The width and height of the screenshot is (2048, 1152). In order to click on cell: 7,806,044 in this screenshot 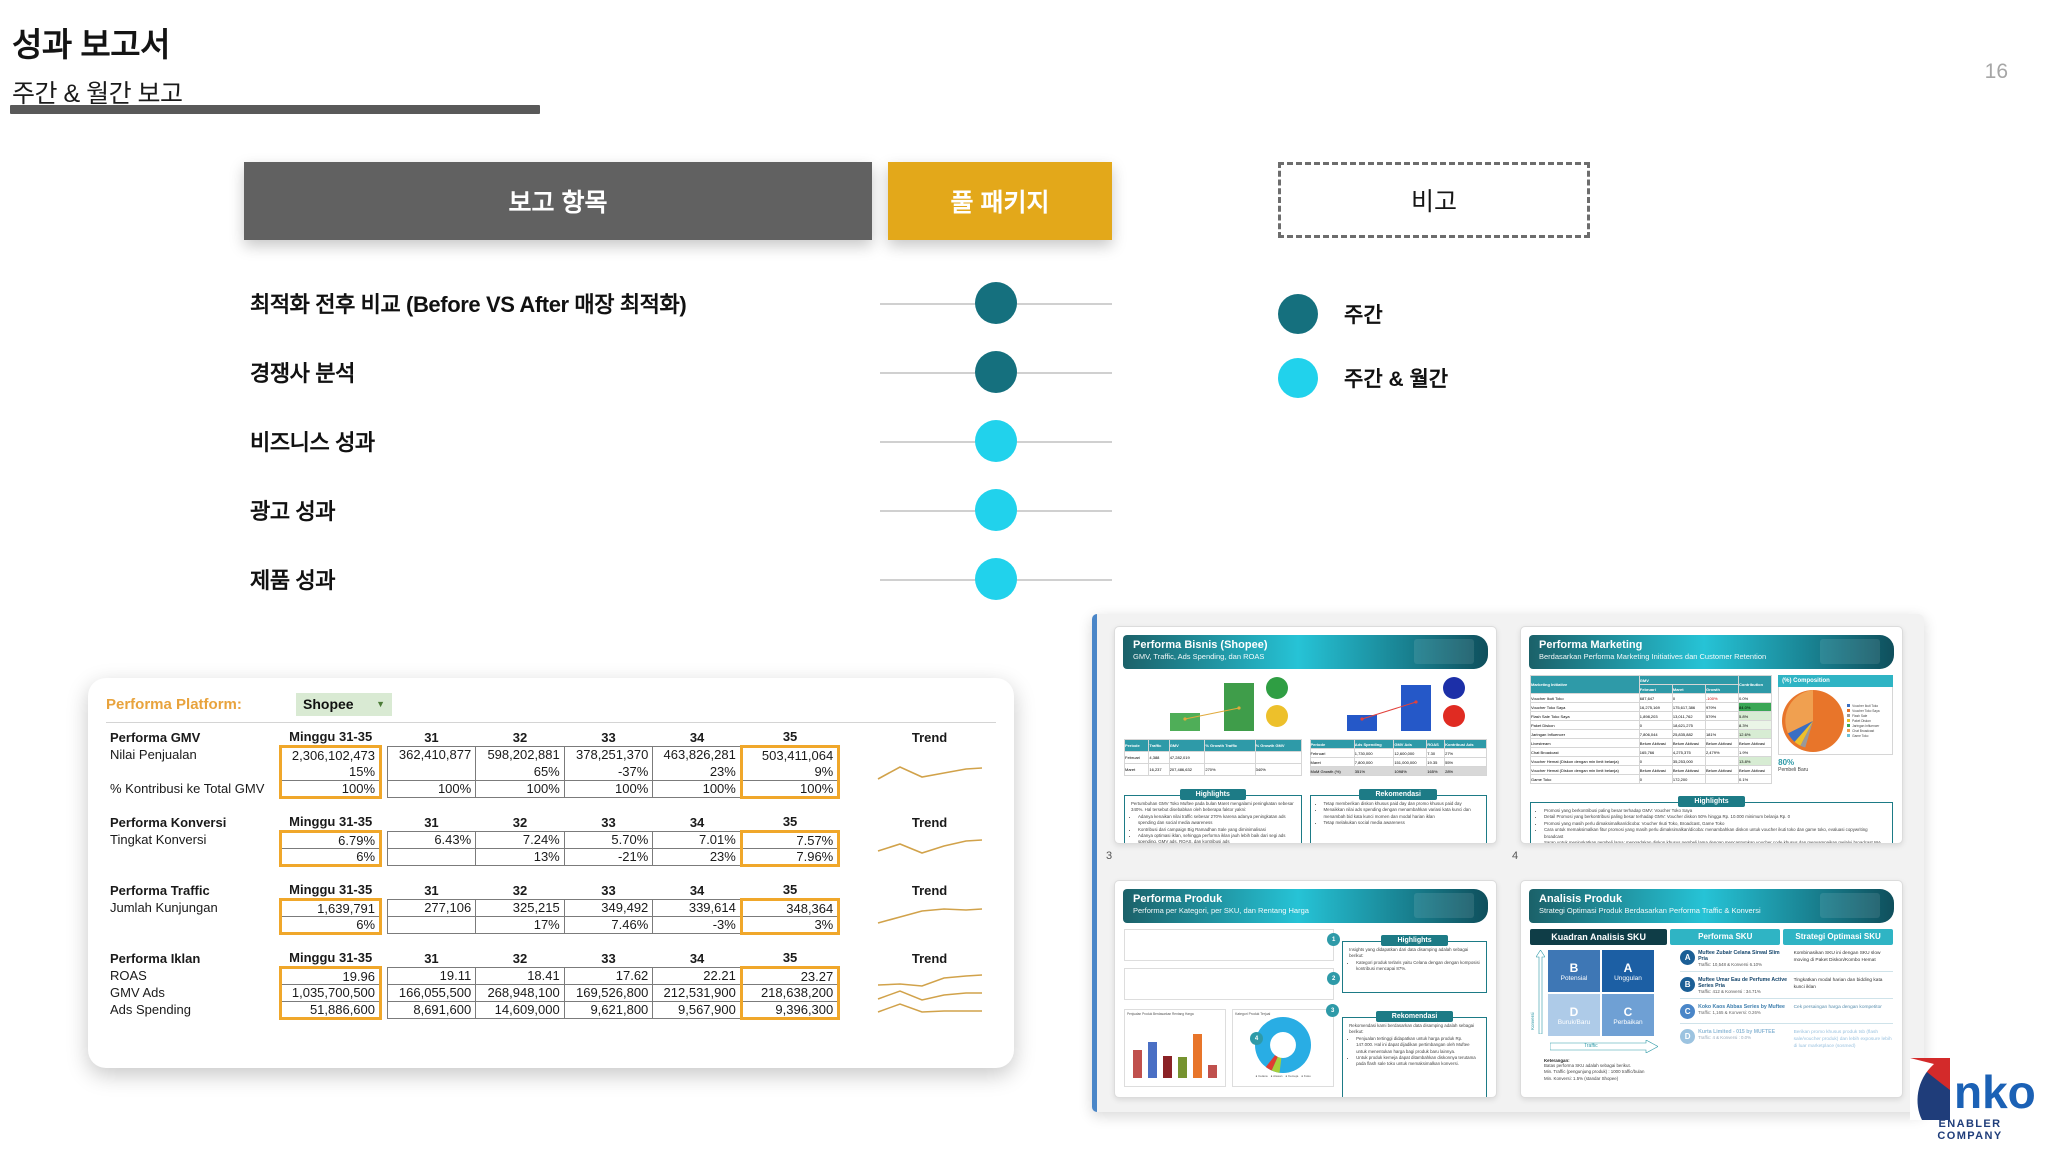, I will do `click(1655, 734)`.